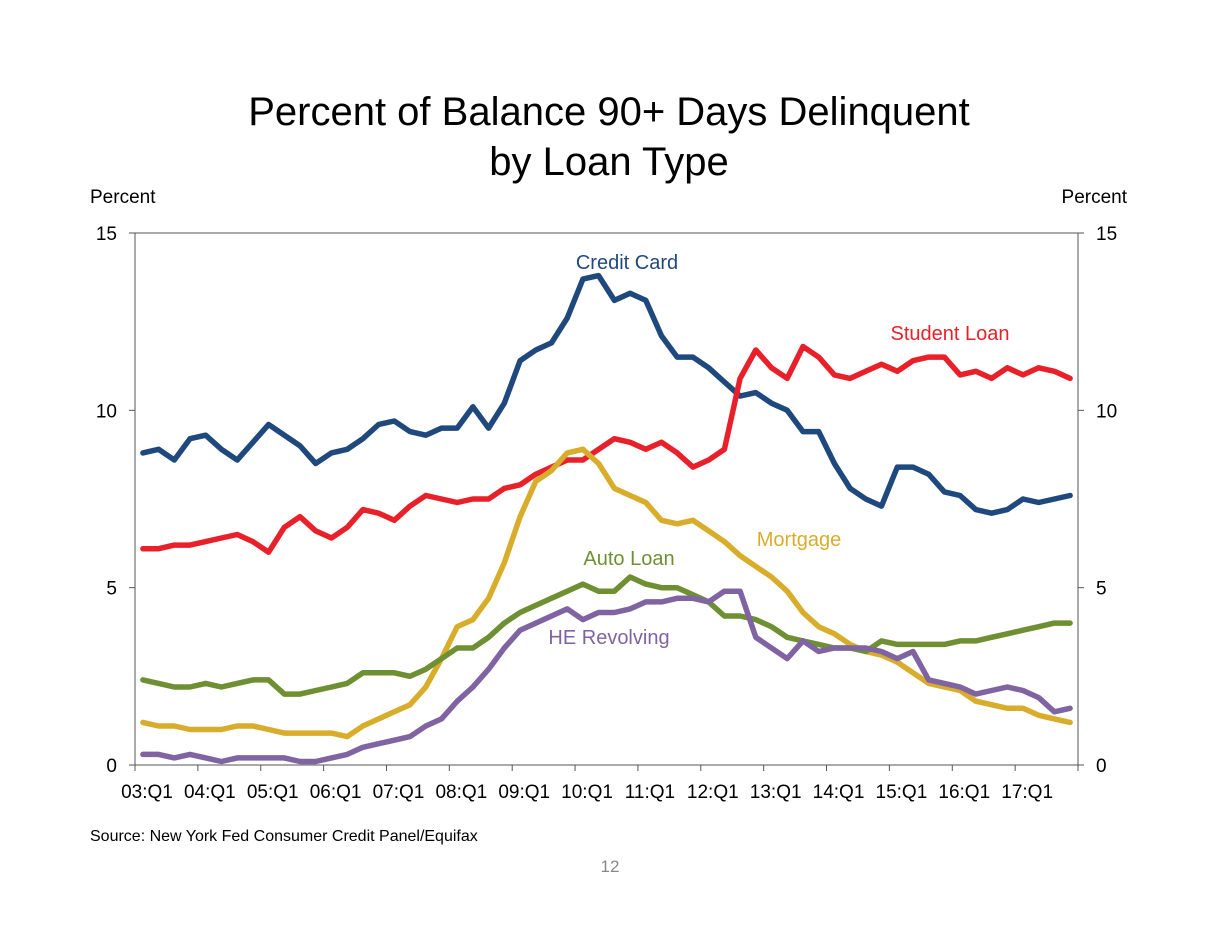  Describe the element at coordinates (147, 792) in the screenshot. I see `x-tick-label: 03:Q1` at that location.